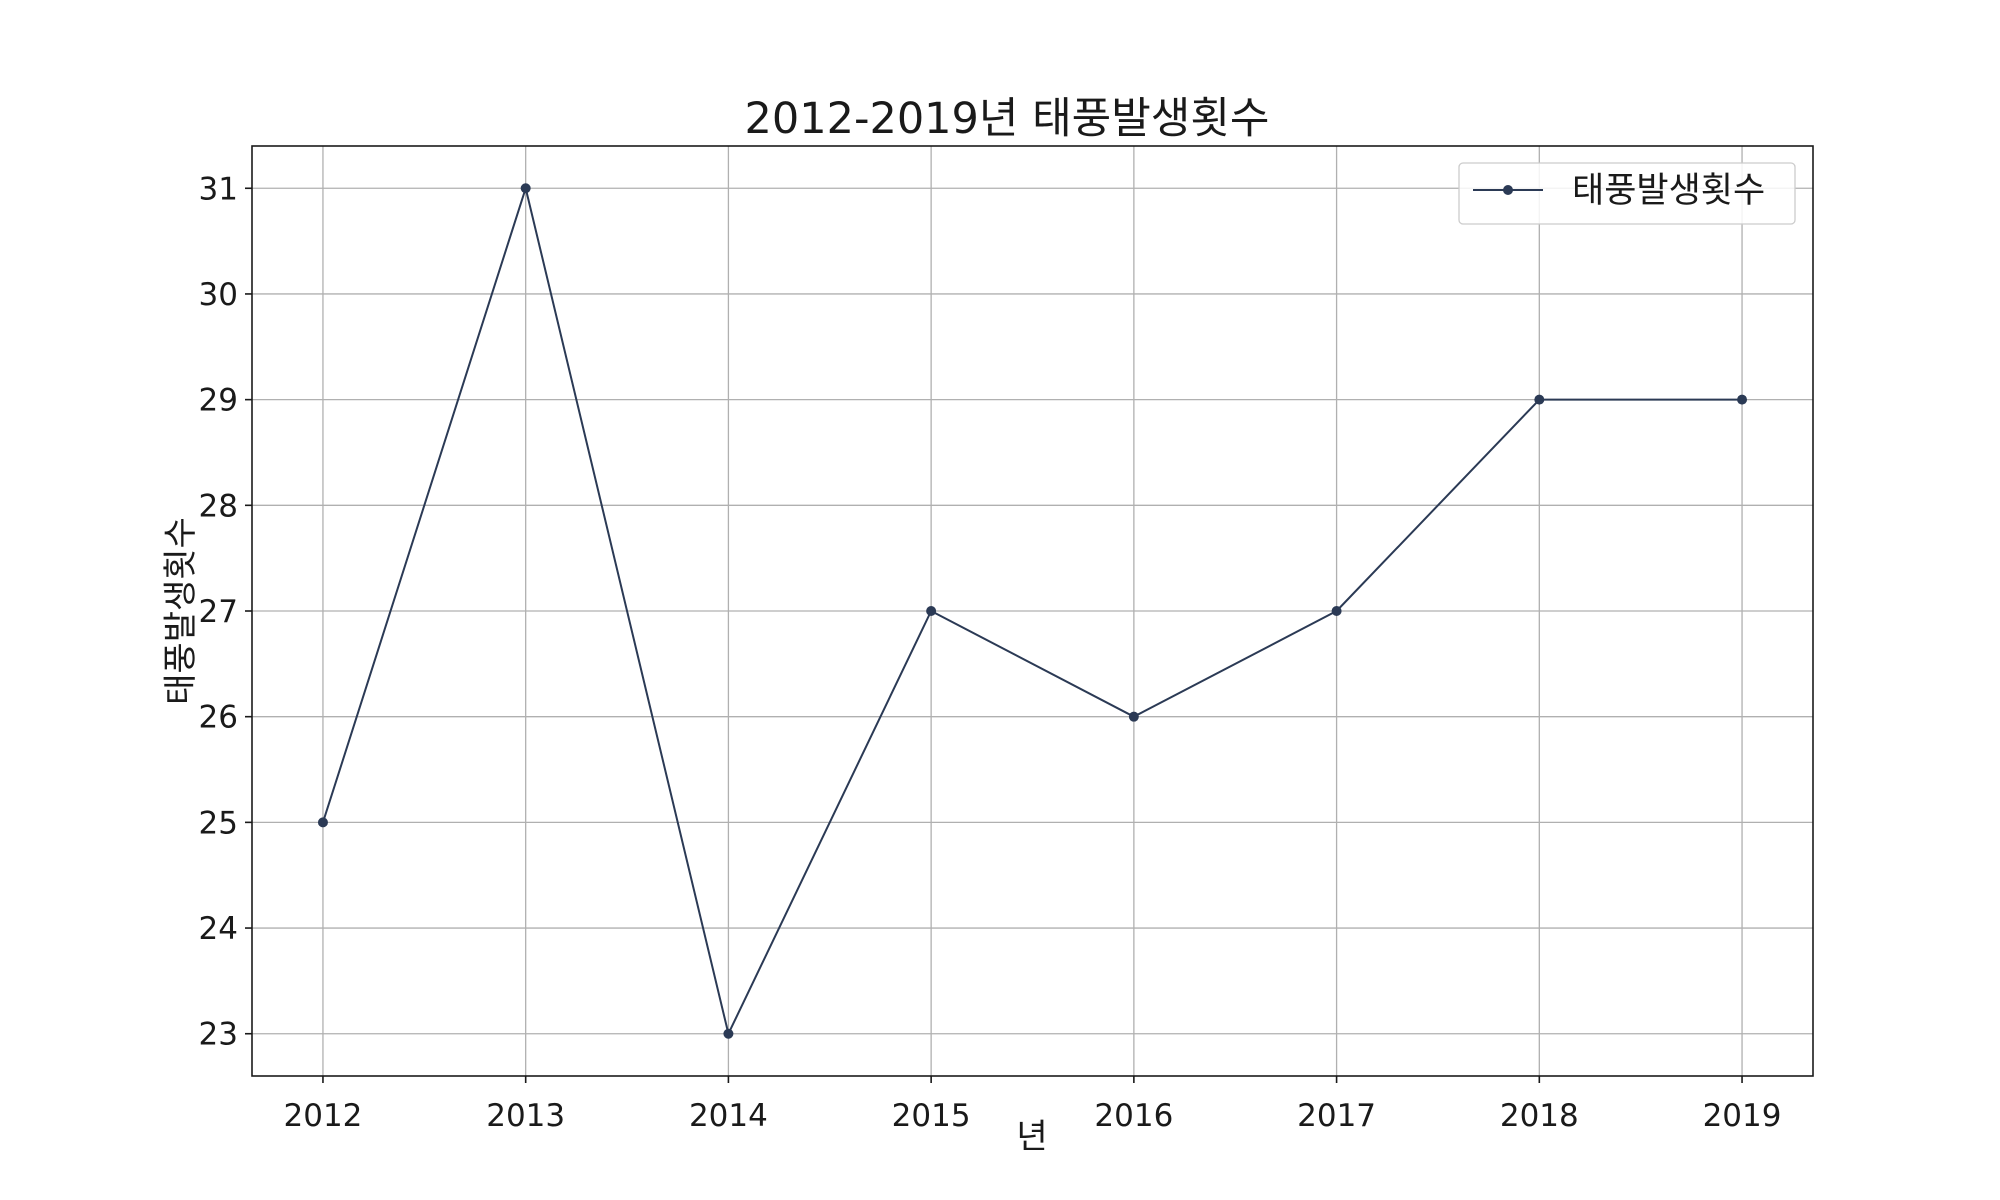  What do you see at coordinates (218, 295) in the screenshot?
I see `y-tick-label: 30` at bounding box center [218, 295].